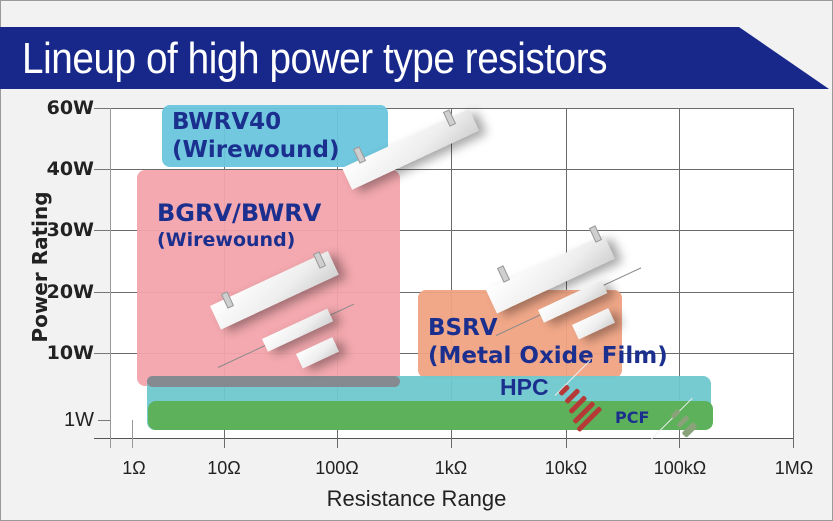 The image size is (833, 521). What do you see at coordinates (632, 417) in the screenshot?
I see `pcf-label: PCF` at bounding box center [632, 417].